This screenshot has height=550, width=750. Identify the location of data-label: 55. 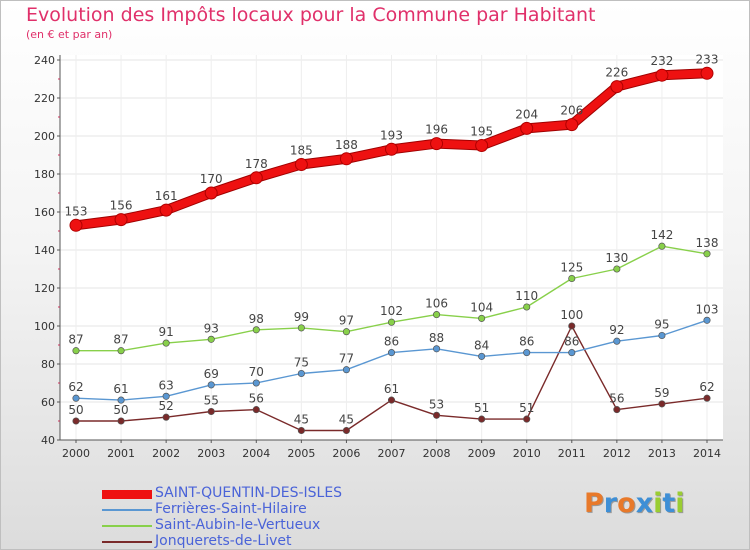
(211, 401).